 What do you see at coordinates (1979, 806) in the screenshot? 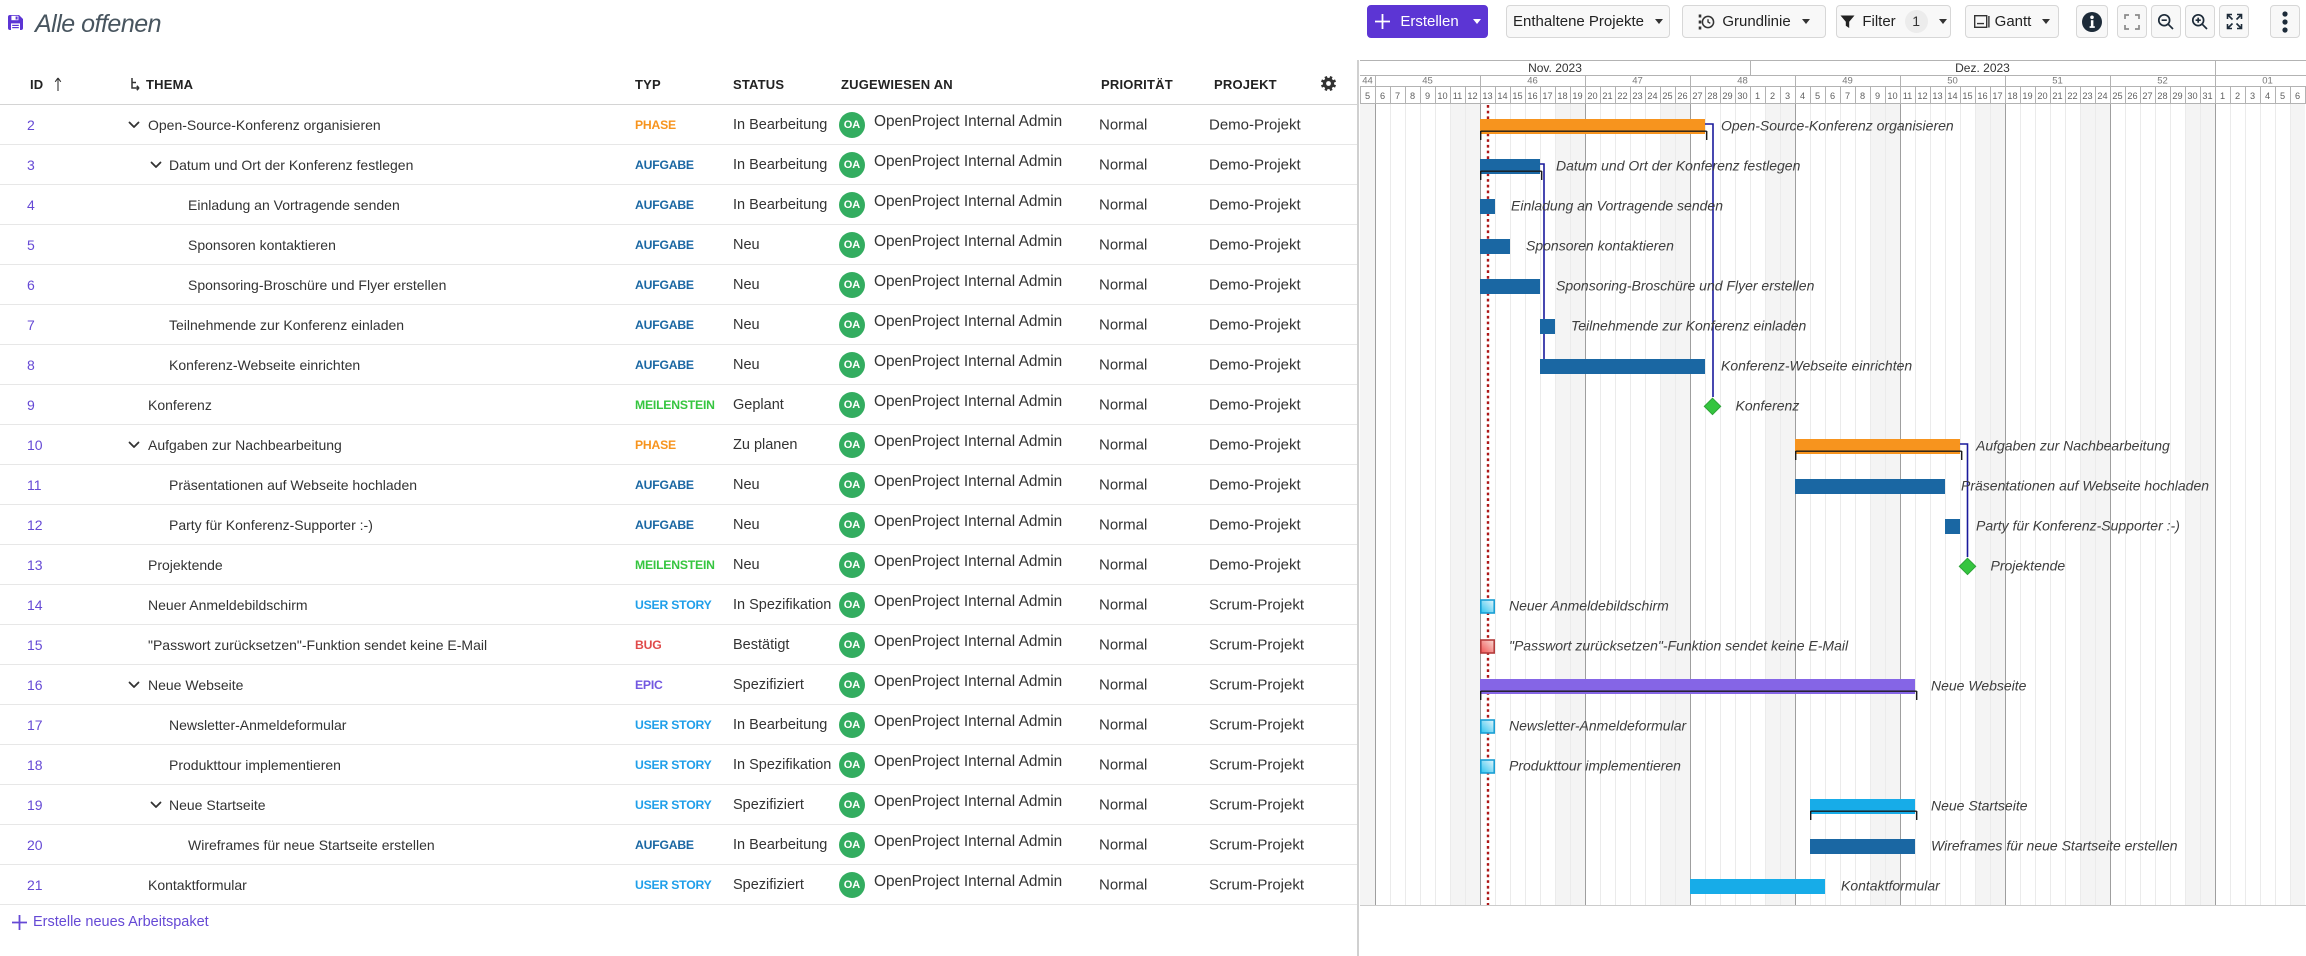
I see `svg-text: Neue Startseite` at bounding box center [1979, 806].